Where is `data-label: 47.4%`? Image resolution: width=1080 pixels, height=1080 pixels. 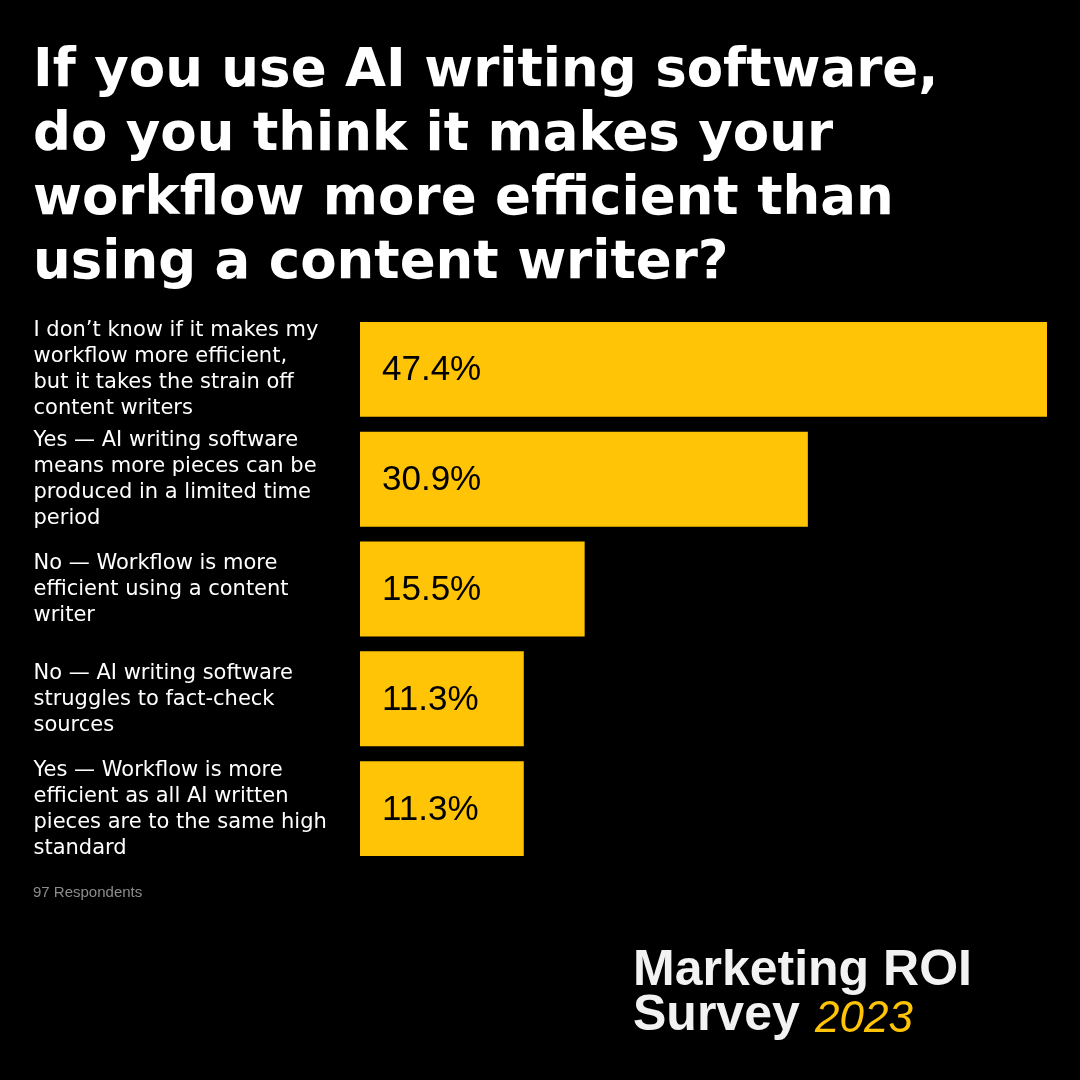
data-label: 47.4% is located at coordinates (432, 368).